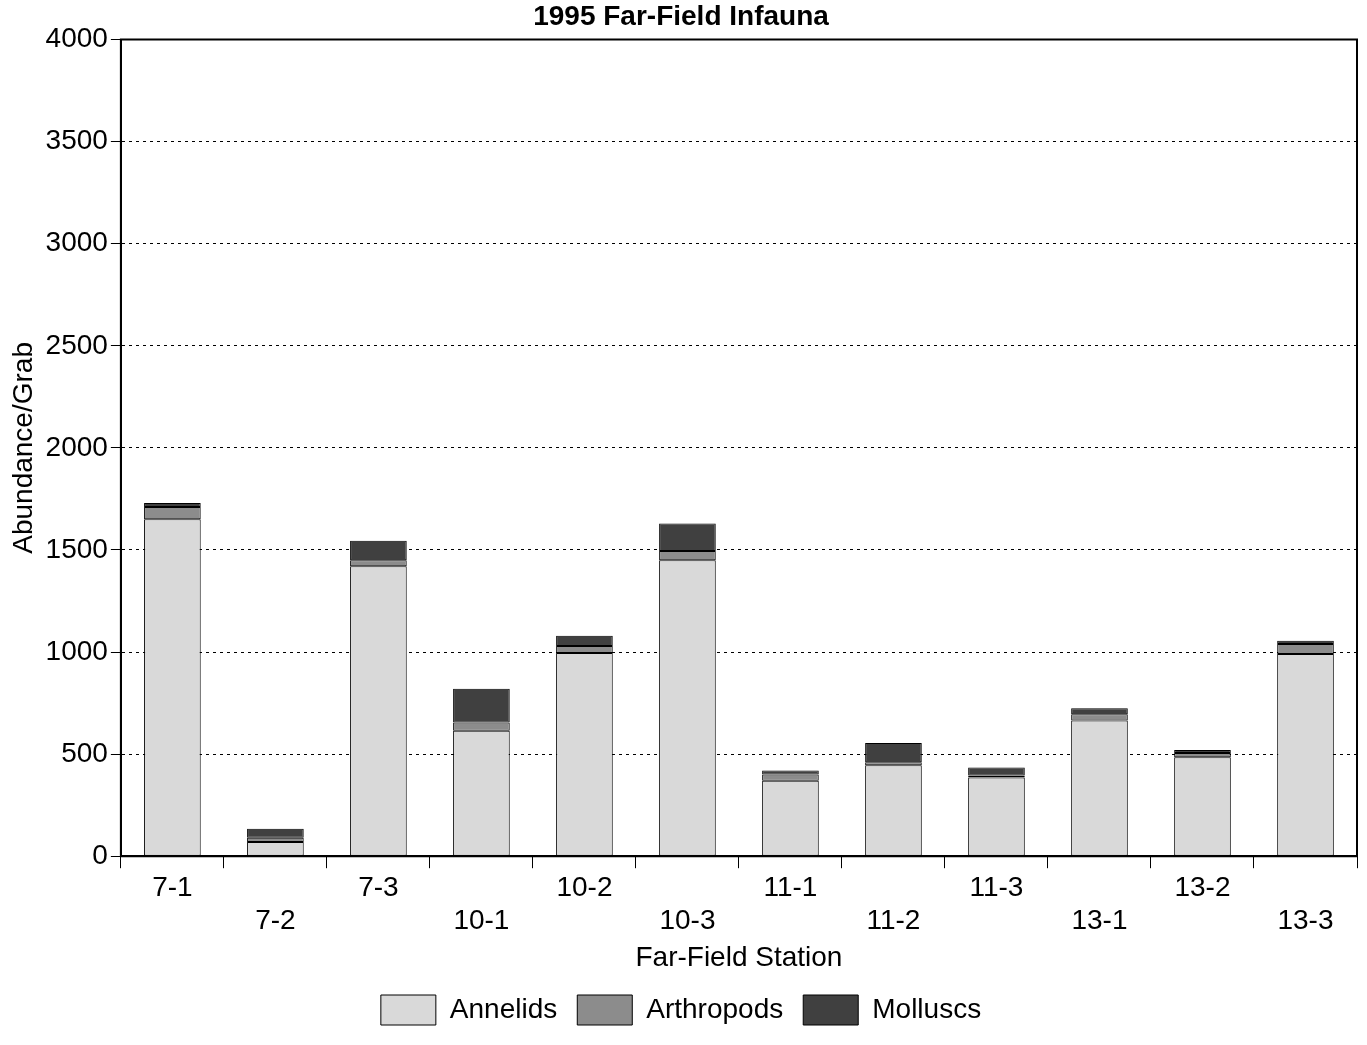 Image resolution: width=1367 pixels, height=1045 pixels. Describe the element at coordinates (687, 920) in the screenshot. I see `x-tick-label: 10-3` at that location.